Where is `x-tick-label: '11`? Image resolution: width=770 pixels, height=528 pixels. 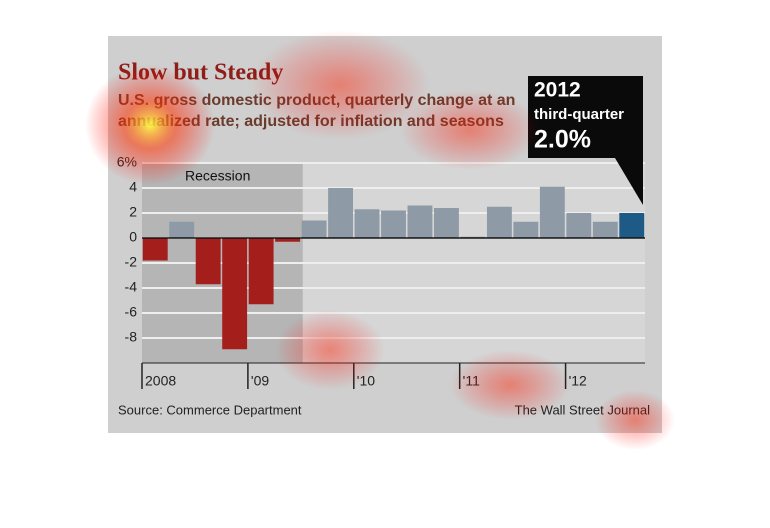 x-tick-label: '11 is located at coordinates (471, 381).